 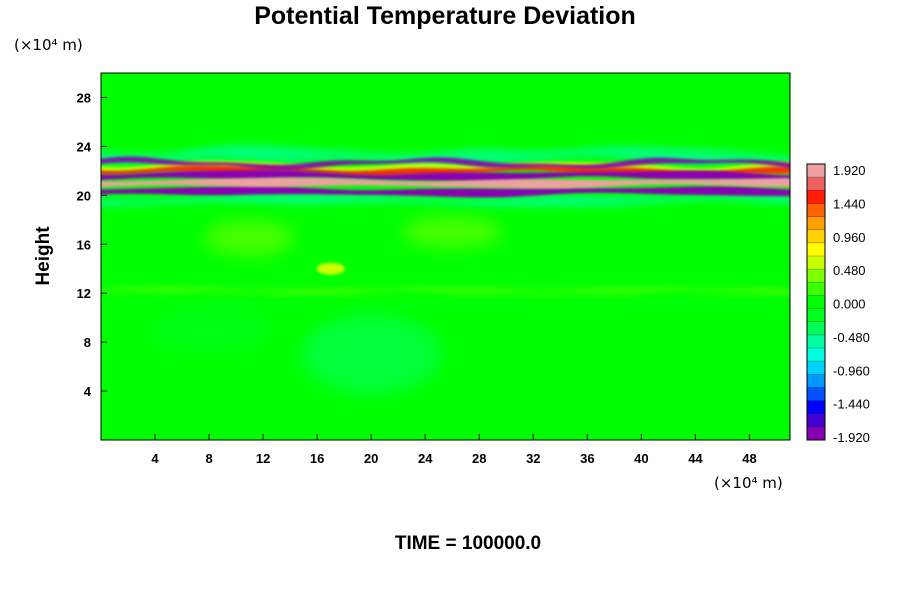 I want to click on x-tick-label: 36, so click(x=587, y=458).